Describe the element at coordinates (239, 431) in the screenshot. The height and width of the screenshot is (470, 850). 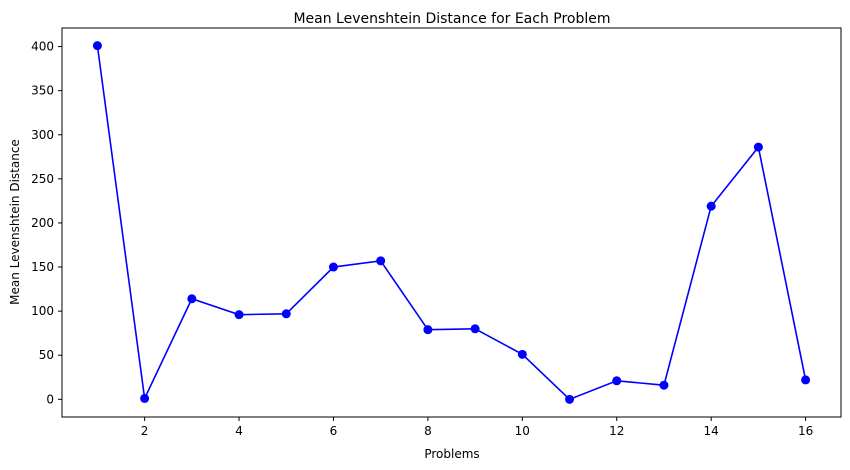
I see `x-tick-label: 4` at that location.